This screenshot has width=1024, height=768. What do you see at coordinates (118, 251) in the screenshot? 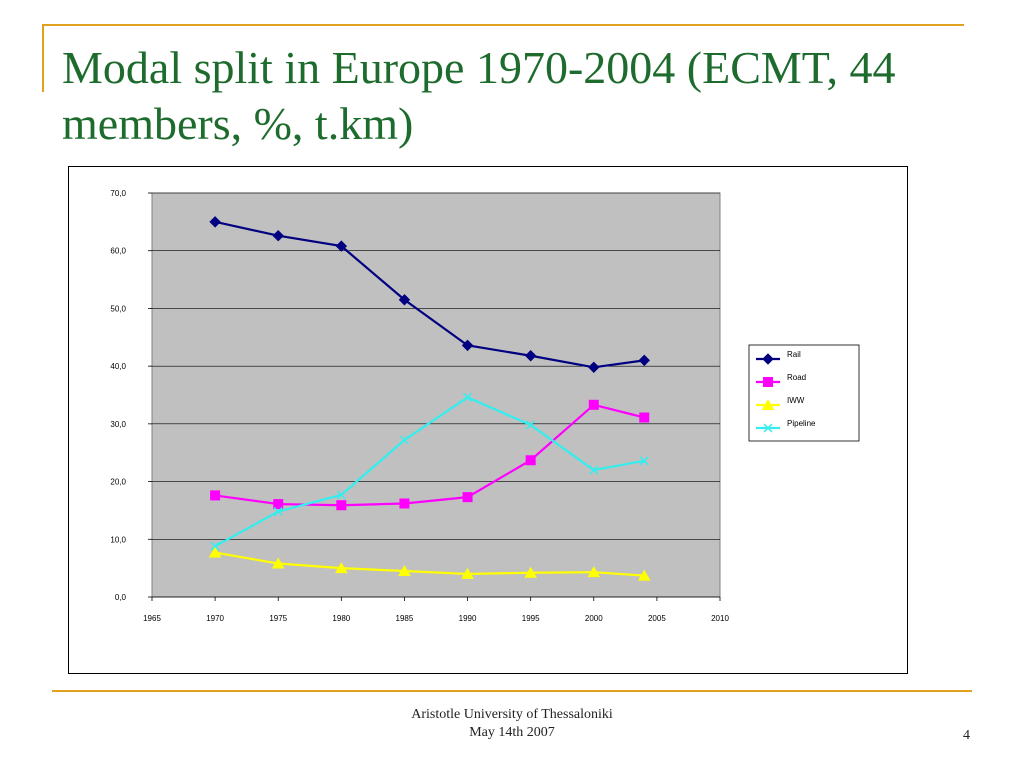
I see `y-tick-label: 60,0` at bounding box center [118, 251].